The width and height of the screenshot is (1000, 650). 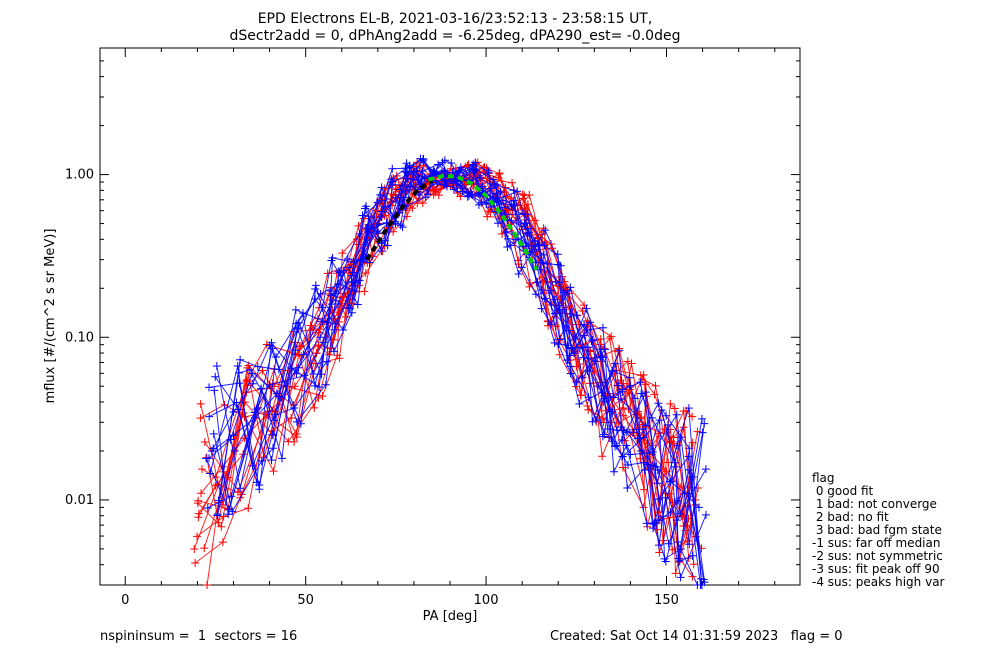 I want to click on x-tick-label: 100, so click(x=486, y=600).